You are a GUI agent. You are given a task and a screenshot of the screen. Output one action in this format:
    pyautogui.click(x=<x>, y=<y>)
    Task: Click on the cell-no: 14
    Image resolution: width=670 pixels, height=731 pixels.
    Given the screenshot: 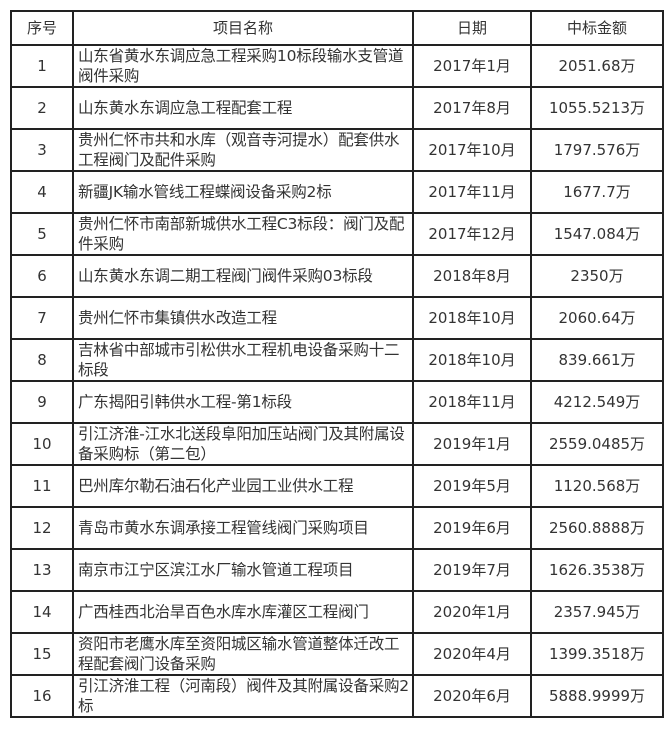 What is the action you would take?
    pyautogui.click(x=42, y=612)
    